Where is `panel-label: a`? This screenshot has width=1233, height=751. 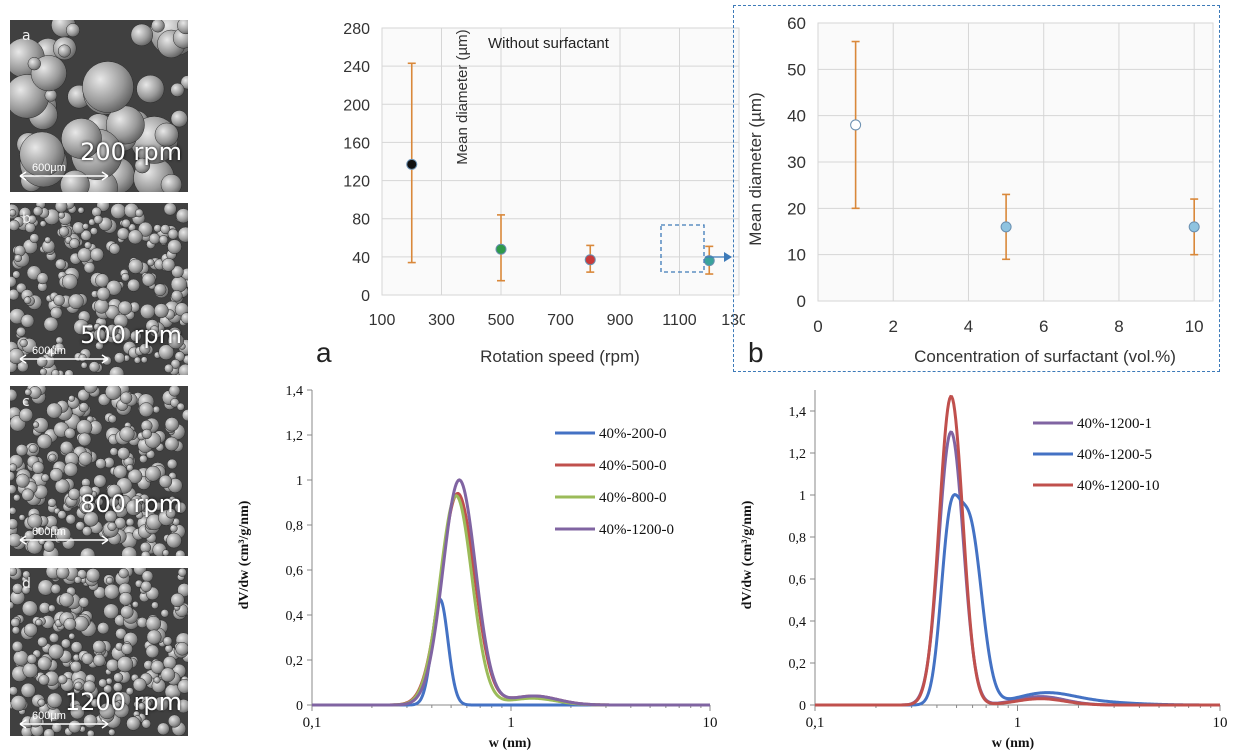
panel-label: a is located at coordinates (324, 352).